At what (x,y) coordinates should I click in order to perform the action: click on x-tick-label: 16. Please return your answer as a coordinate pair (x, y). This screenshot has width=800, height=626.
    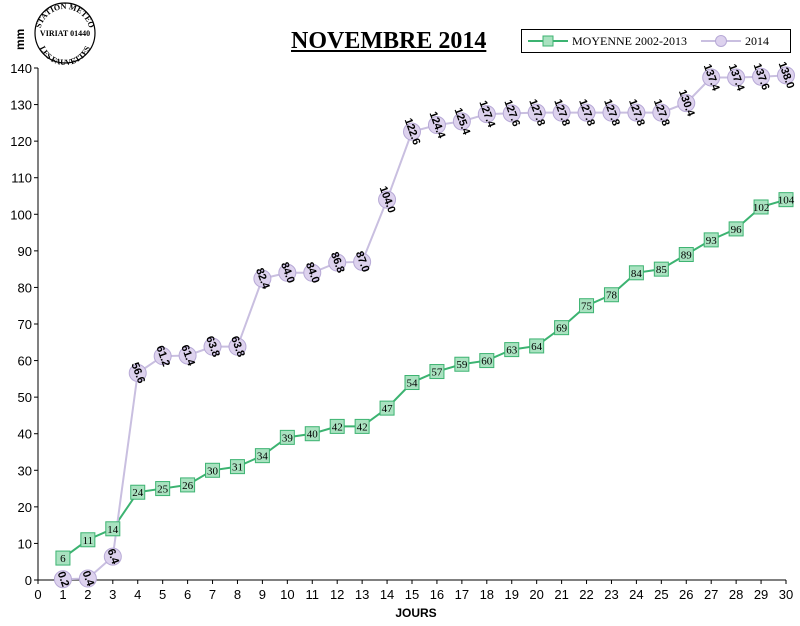
    Looking at the image, I should click on (437, 594).